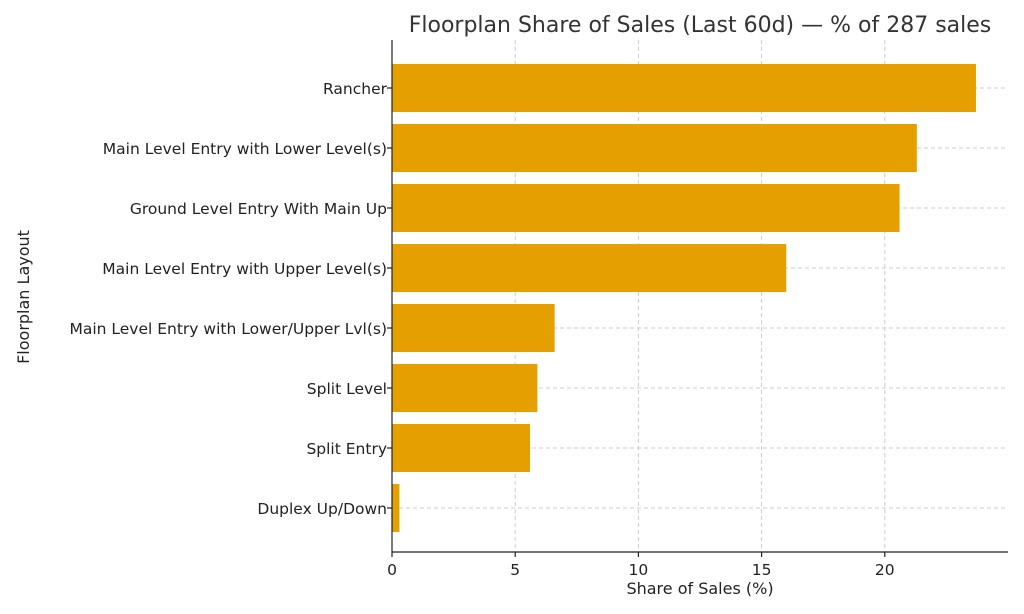 This screenshot has height=614, width=1024. I want to click on category-label: Main Level Entry with Upper Level(s), so click(244, 269).